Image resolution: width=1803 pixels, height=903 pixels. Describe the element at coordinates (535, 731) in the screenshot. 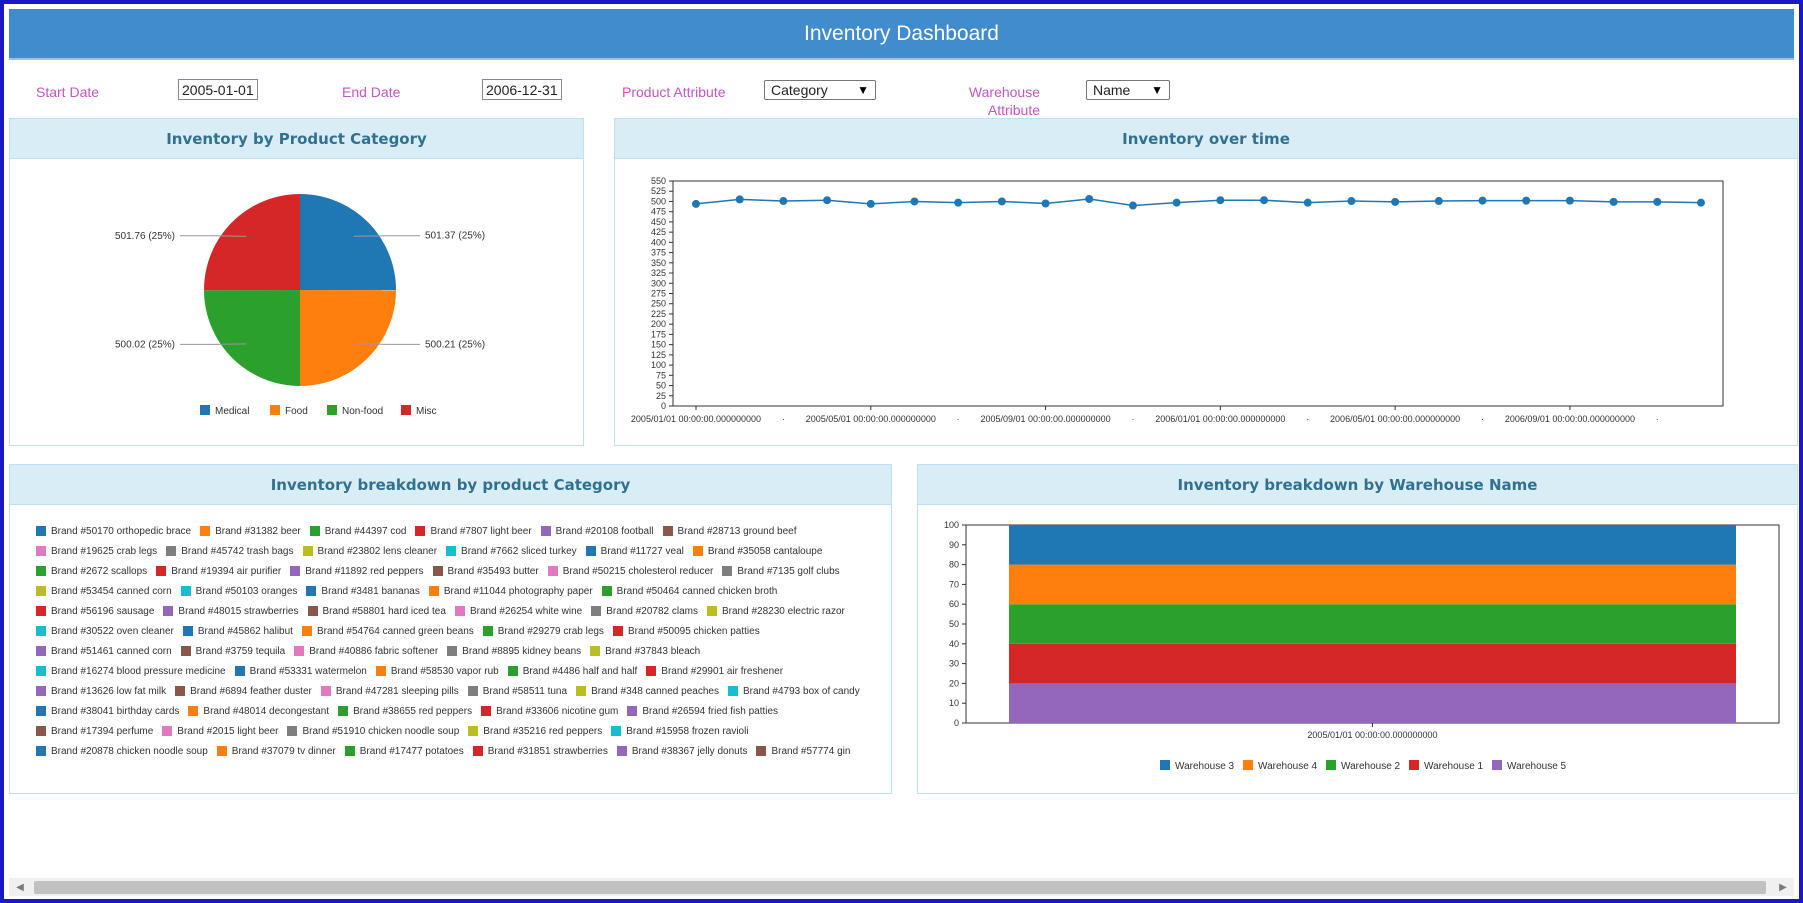

I see `brand-legend-item: Brand #35216 red peppers` at that location.